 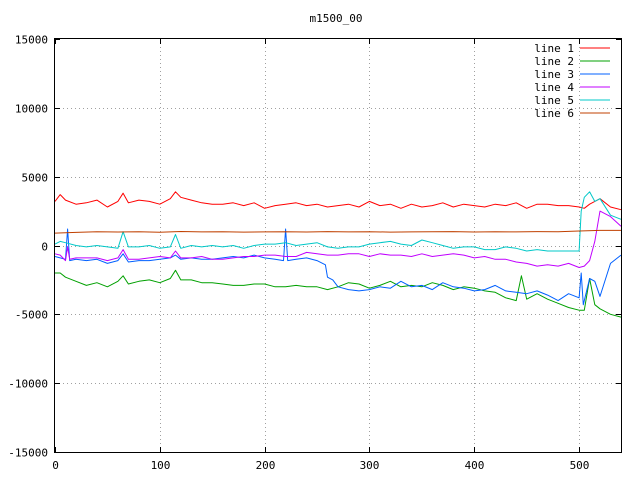 What do you see at coordinates (554, 87) in the screenshot?
I see `legend-label: line 4` at bounding box center [554, 87].